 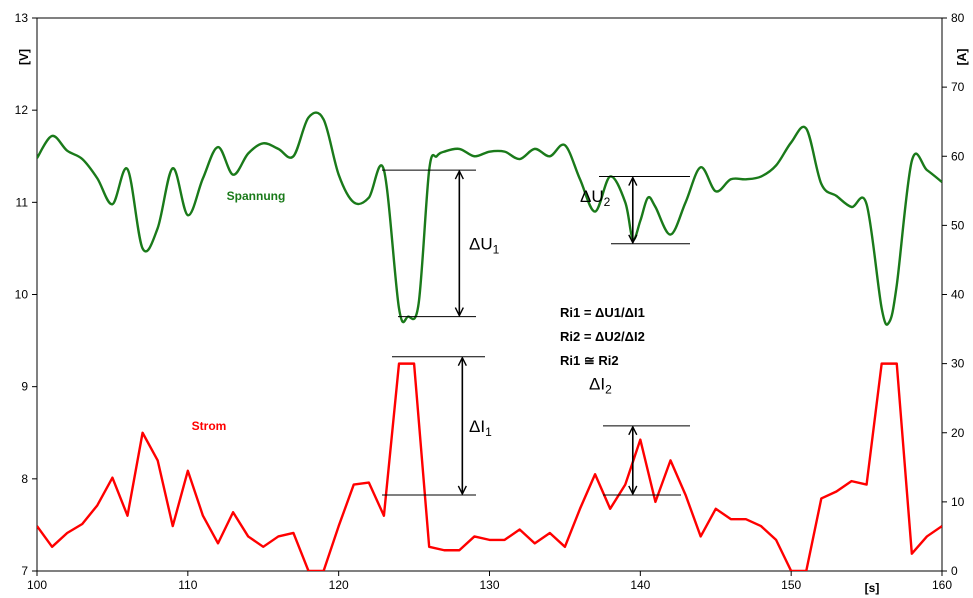 I want to click on x-tick-label: 160, so click(x=942, y=585).